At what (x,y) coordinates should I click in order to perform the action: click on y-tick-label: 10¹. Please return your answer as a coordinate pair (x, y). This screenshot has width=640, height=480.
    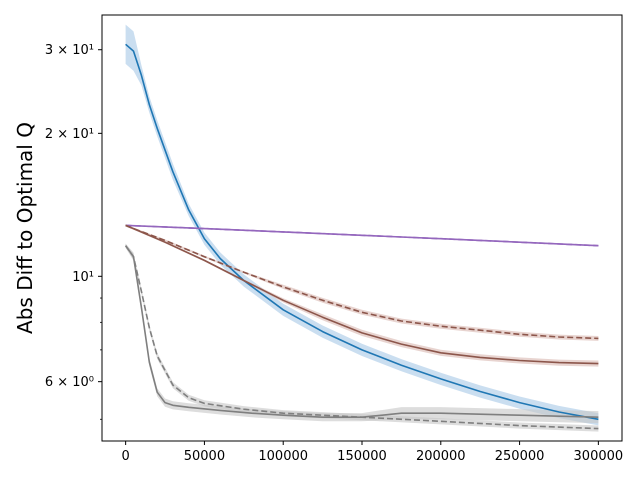
    Looking at the image, I should click on (83, 277).